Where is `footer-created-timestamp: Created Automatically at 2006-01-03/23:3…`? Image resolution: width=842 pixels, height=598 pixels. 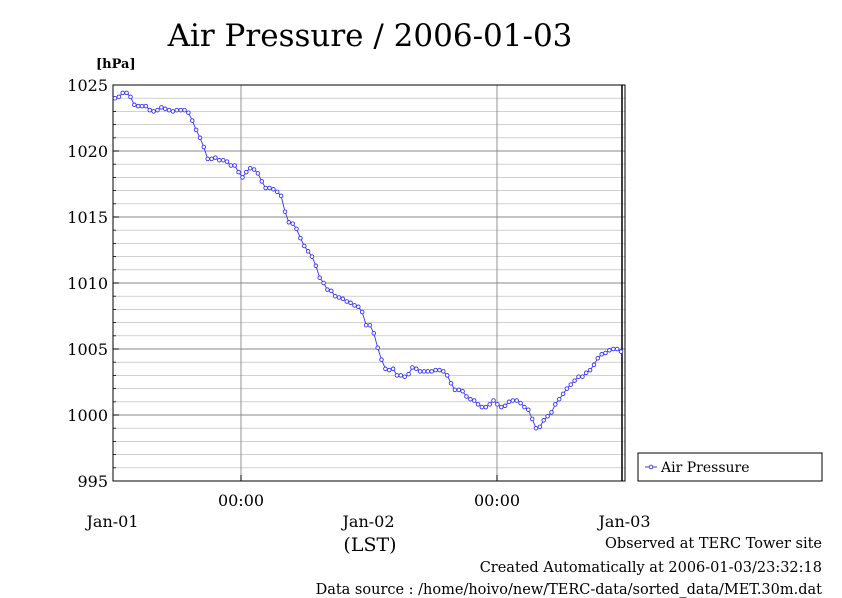
footer-created-timestamp: Created Automatically at 2006-01-03/23:3… is located at coordinates (650, 568).